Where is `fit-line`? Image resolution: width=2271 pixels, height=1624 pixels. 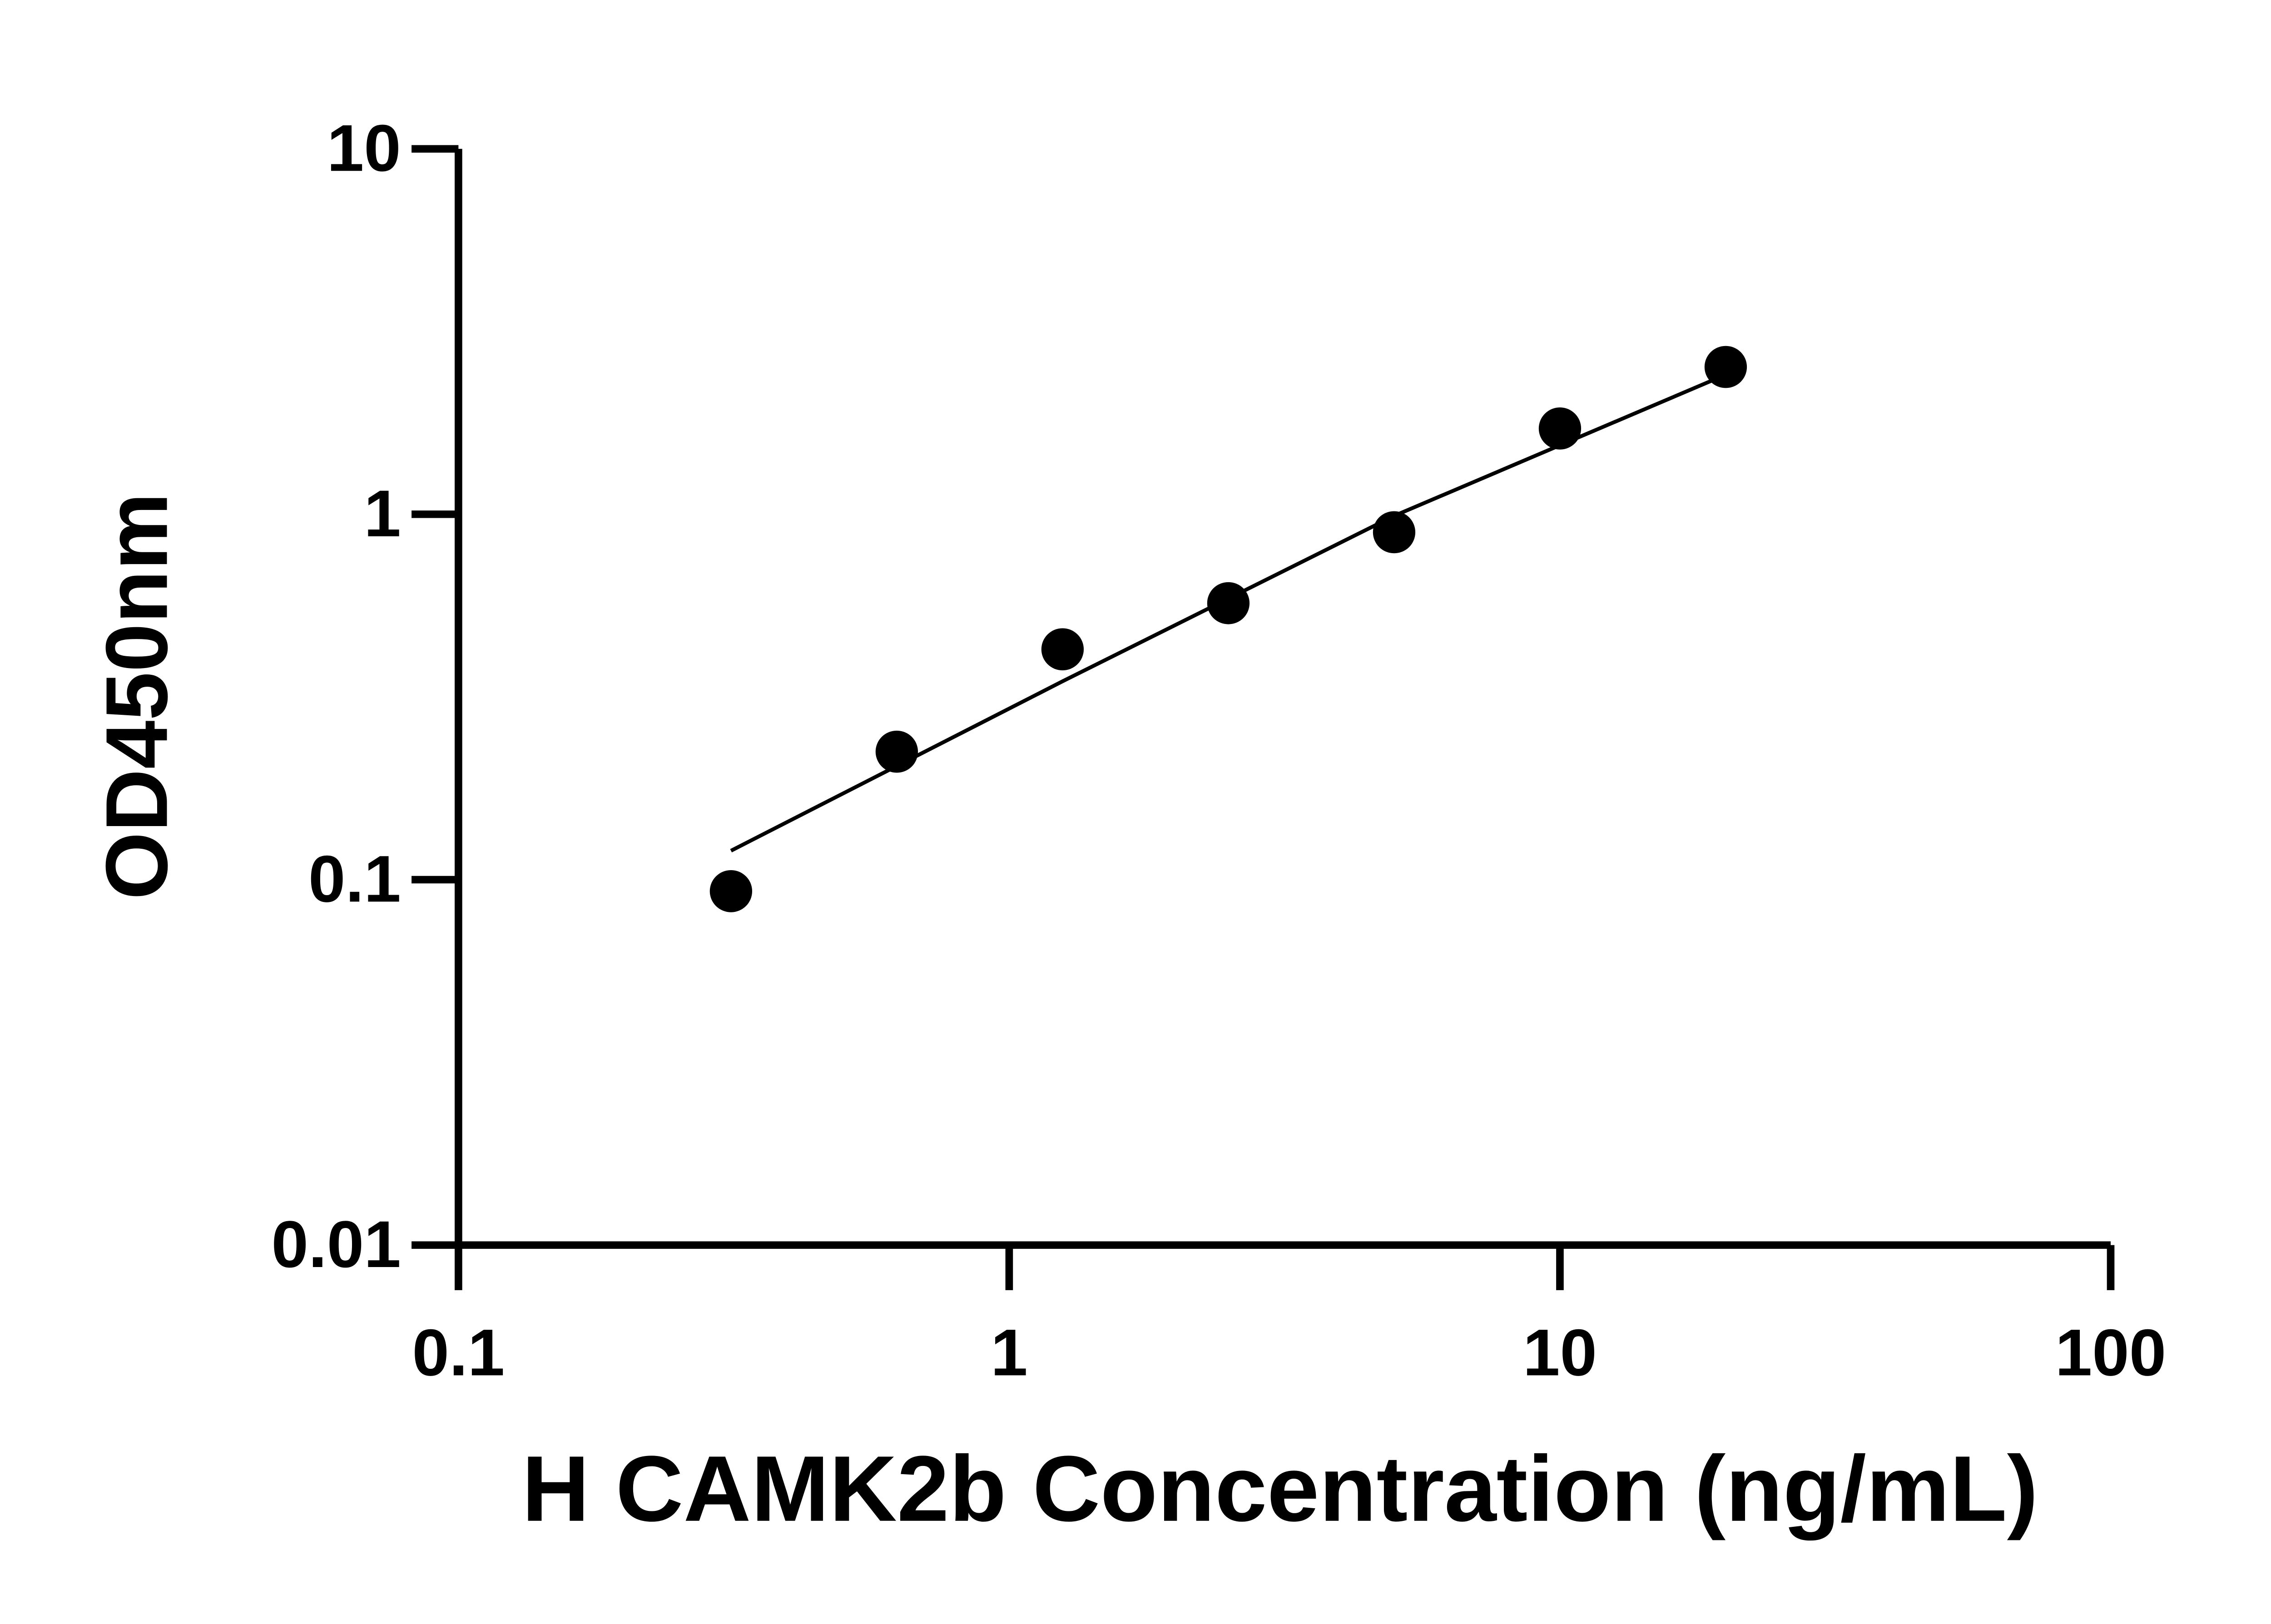
fit-line is located at coordinates (1228, 612).